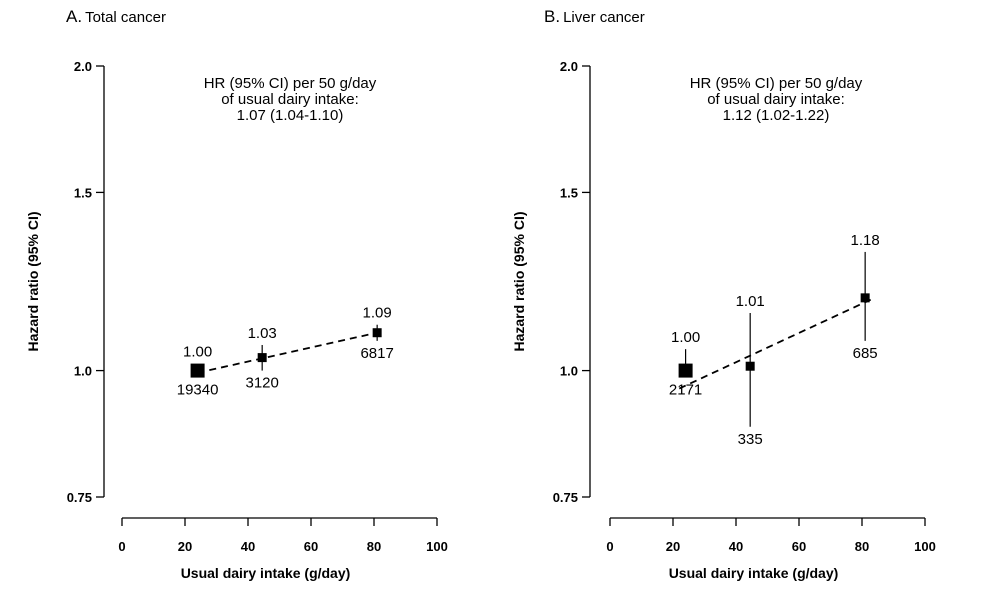 The image size is (986, 596). Describe the element at coordinates (376, 353) in the screenshot. I see `case-count-label: 6817` at that location.